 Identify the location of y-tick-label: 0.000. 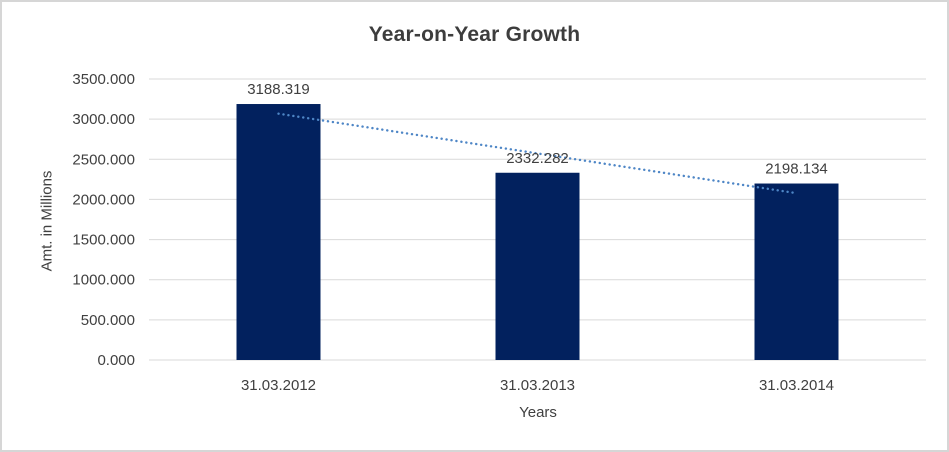
(116, 360).